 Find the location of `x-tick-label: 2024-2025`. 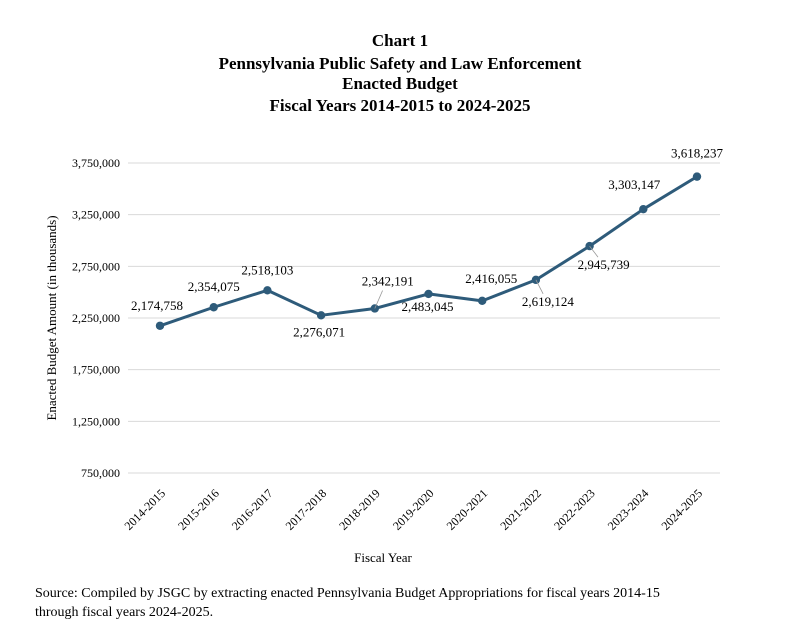

x-tick-label: 2024-2025 is located at coordinates (681, 509).